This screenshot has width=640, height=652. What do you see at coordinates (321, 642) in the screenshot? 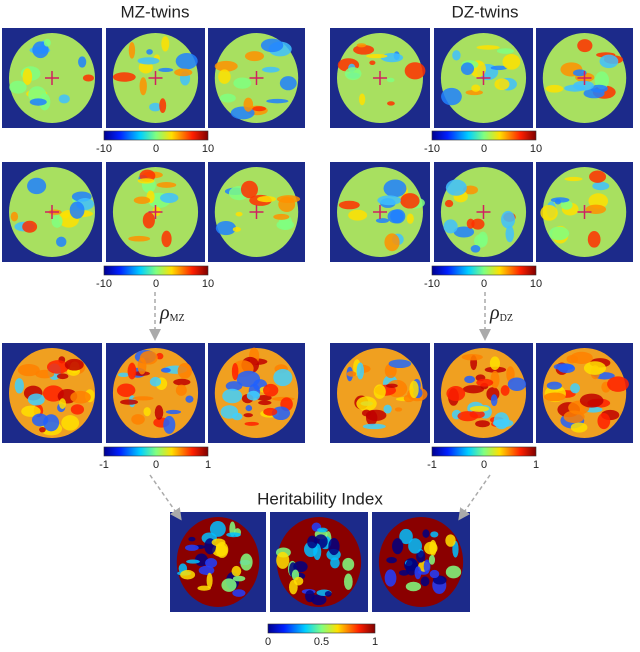
I see `colorbar-tick-label: 0.5` at bounding box center [321, 642].